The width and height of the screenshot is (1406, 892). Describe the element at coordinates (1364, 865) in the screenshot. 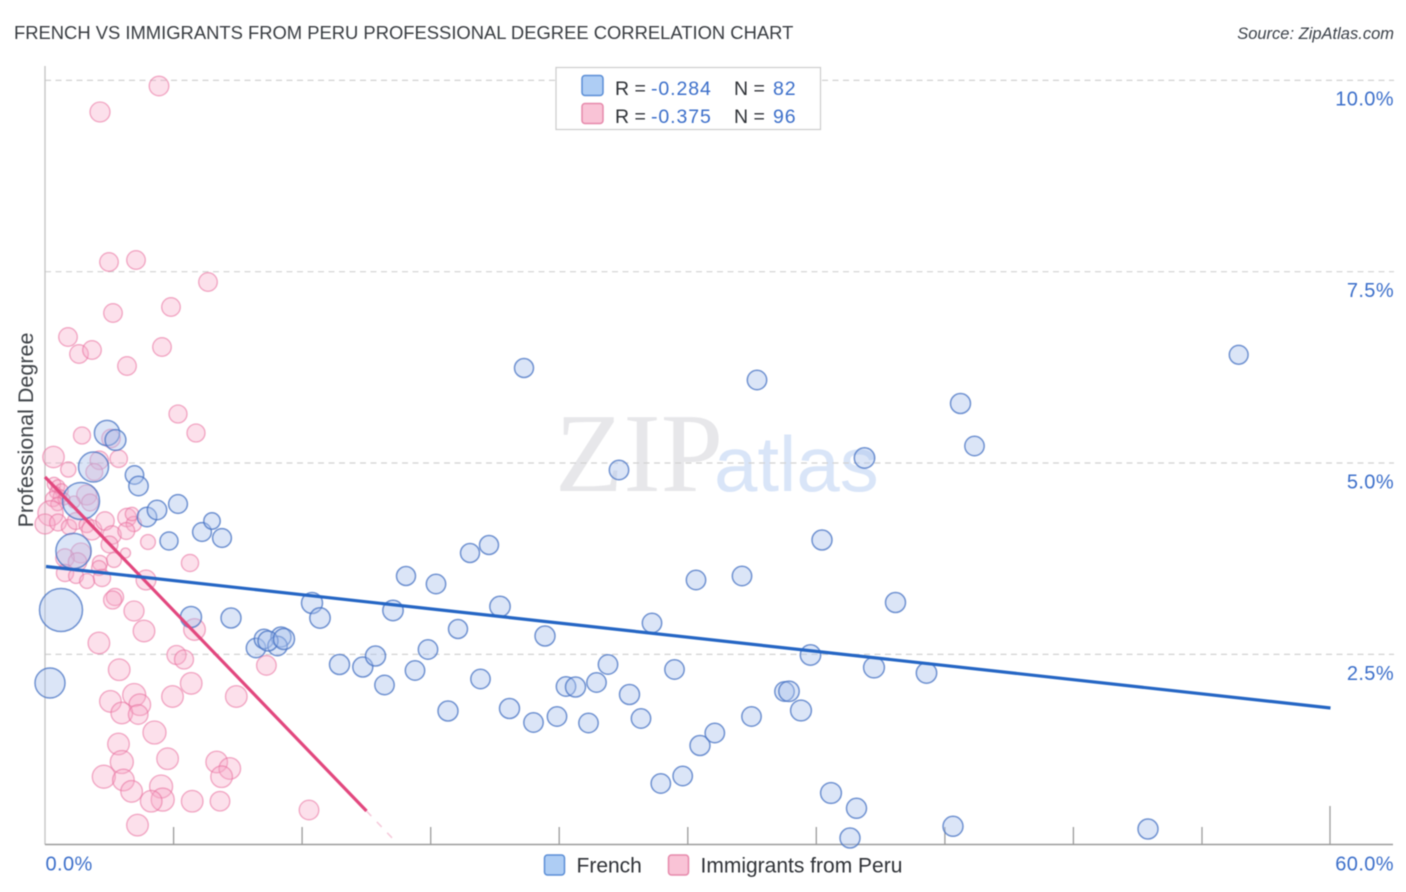

I see `svg-text: 60.0%` at that location.